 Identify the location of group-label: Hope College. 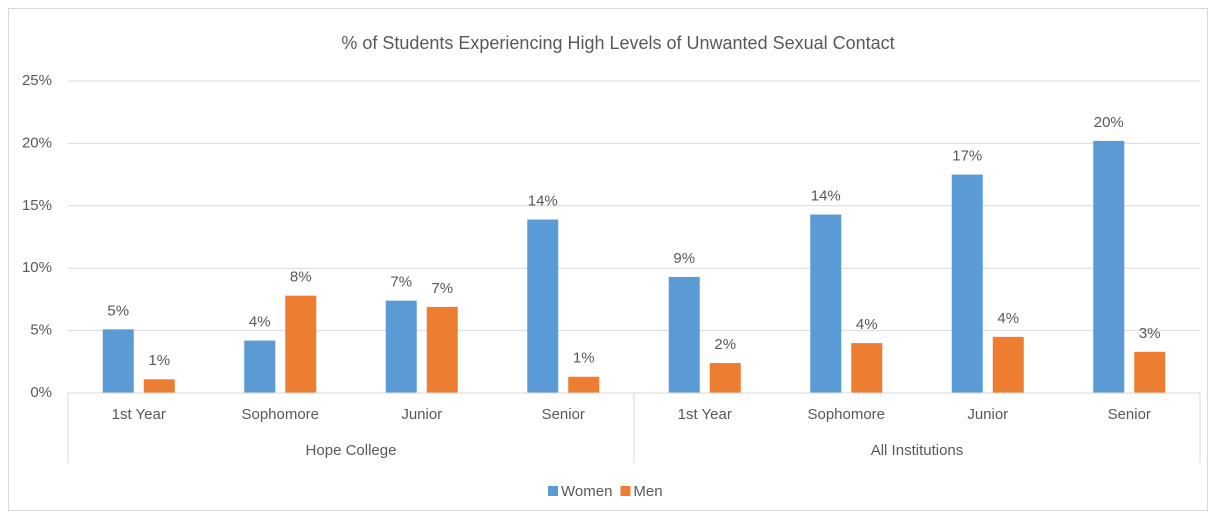
(351, 450).